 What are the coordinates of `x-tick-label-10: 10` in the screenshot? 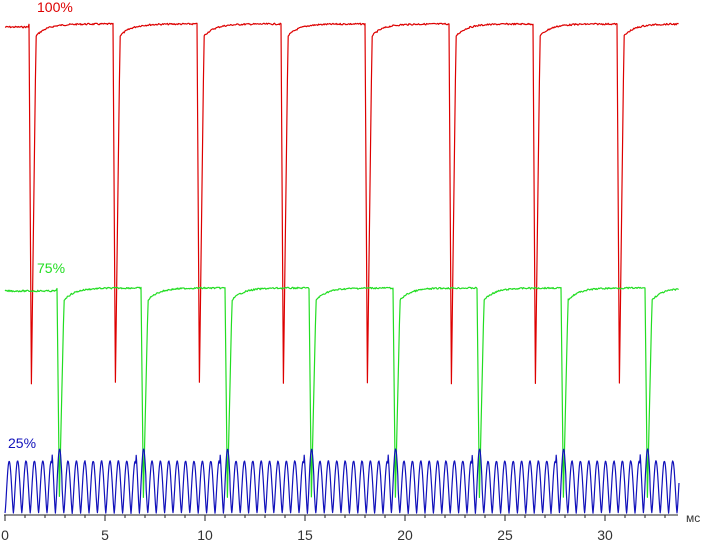 It's located at (205, 535).